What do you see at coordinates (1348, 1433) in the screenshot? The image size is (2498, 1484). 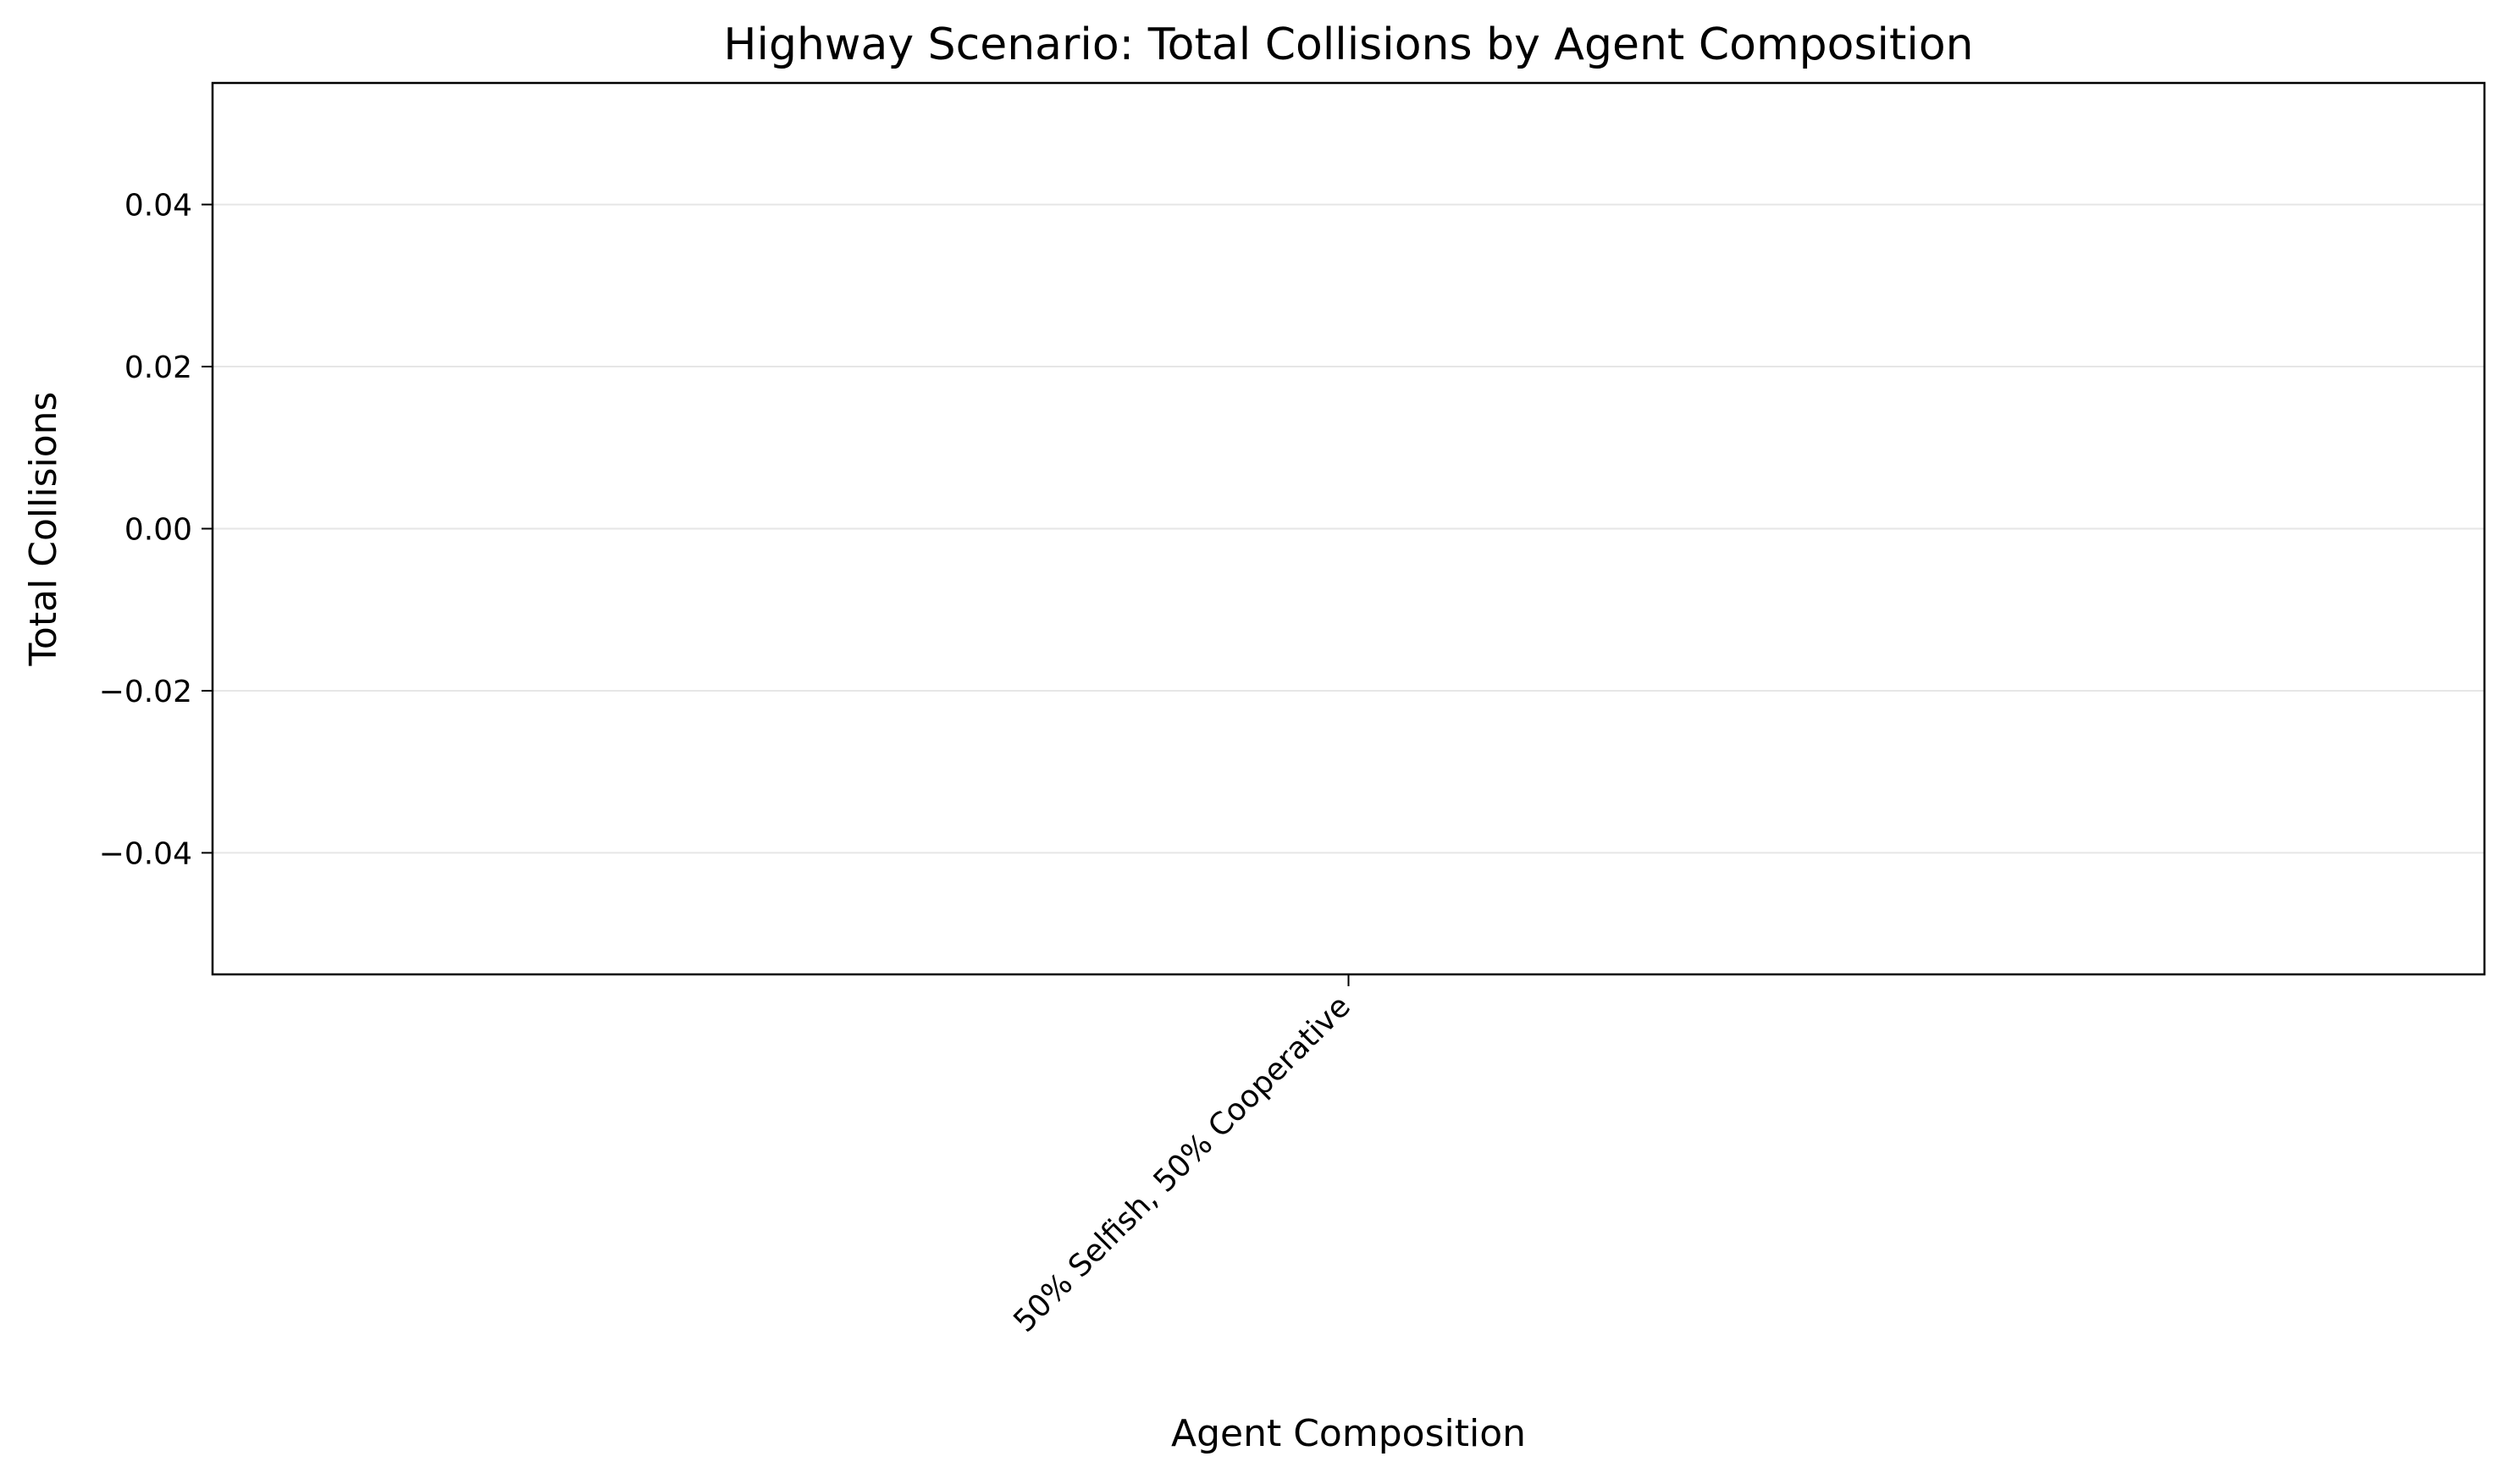 I see `x-axis-label: Agent Composition` at bounding box center [1348, 1433].